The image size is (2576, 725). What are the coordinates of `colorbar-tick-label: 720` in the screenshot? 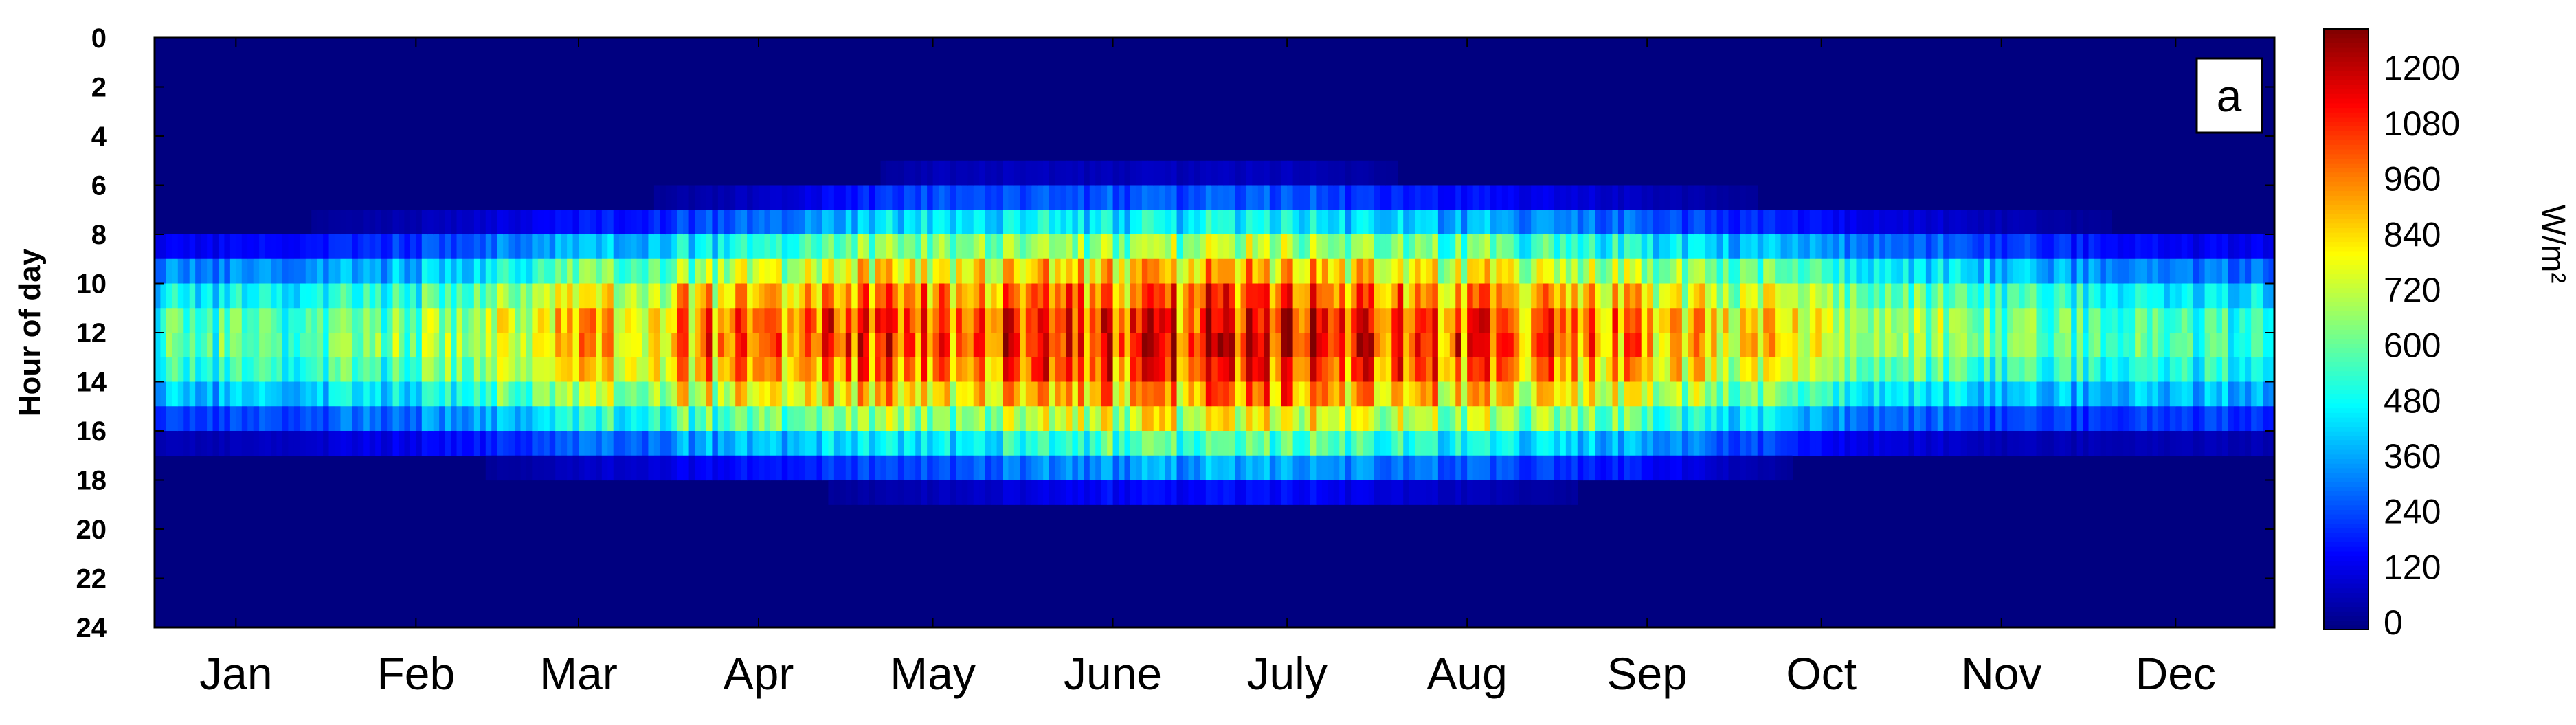 It's located at (2412, 290).